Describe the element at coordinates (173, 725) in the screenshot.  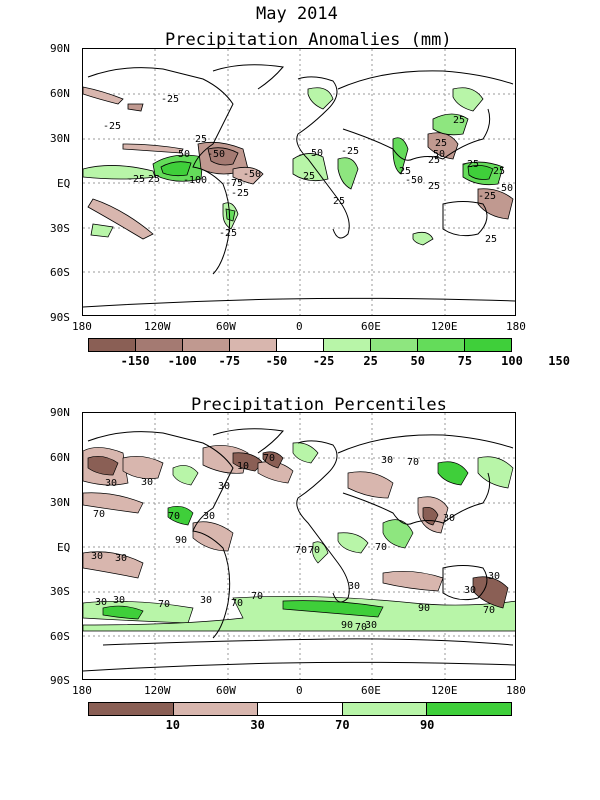
I see `colorbar-label: 10` at that location.